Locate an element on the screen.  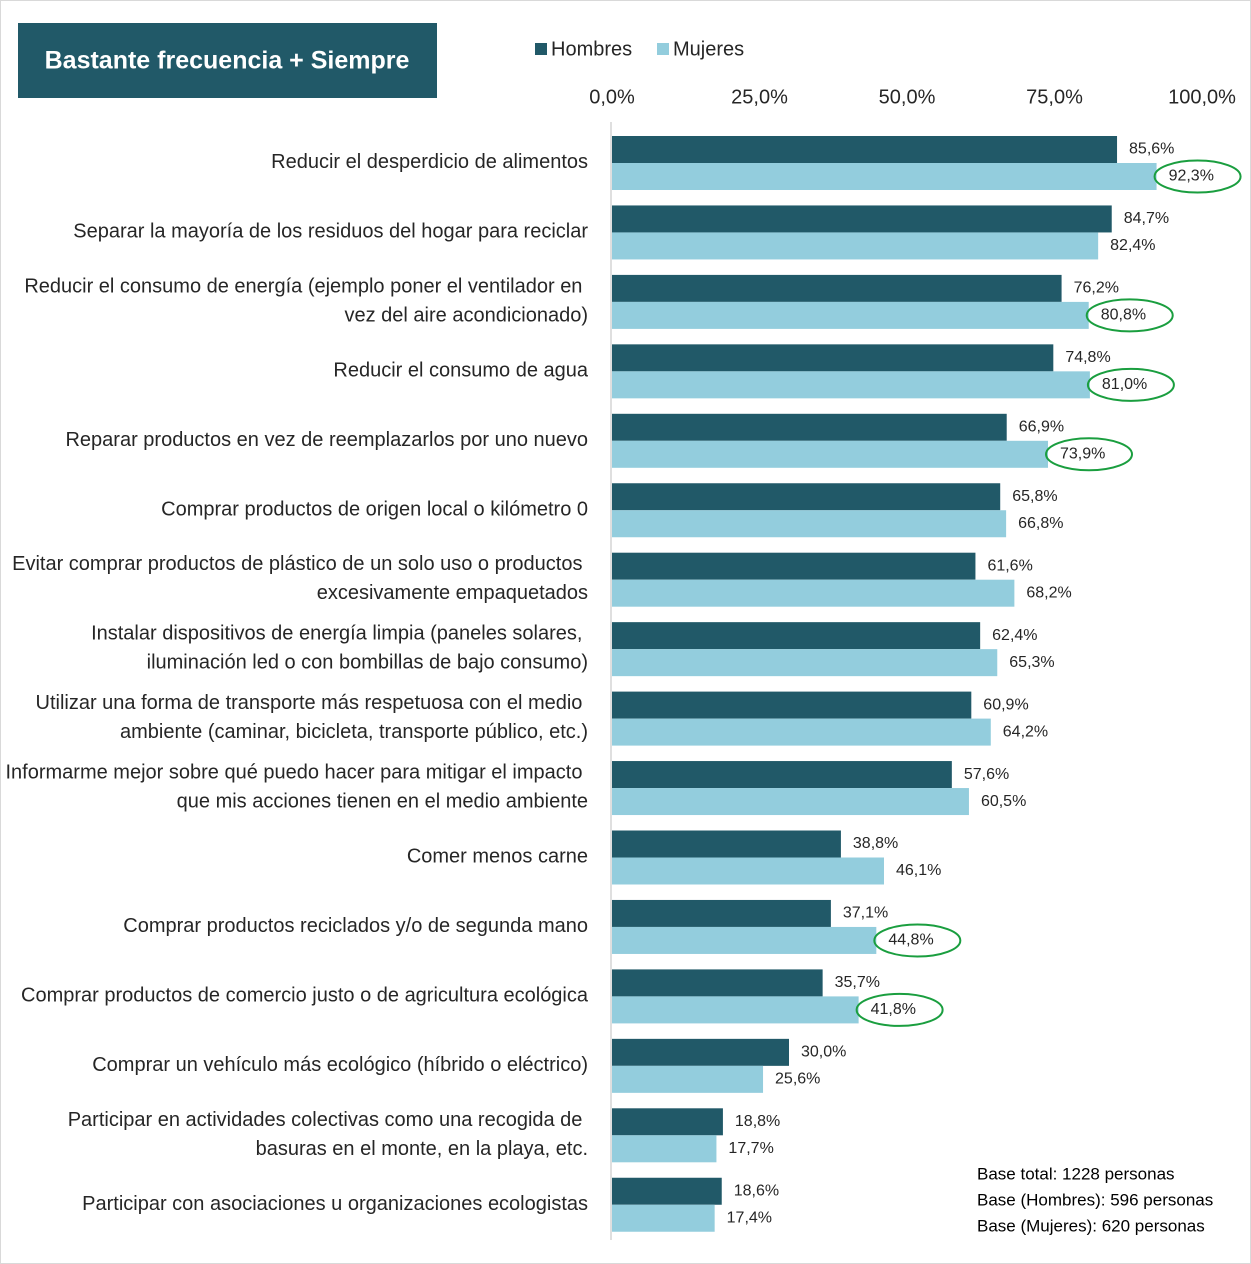
value-label: 64,2% is located at coordinates (1025, 731).